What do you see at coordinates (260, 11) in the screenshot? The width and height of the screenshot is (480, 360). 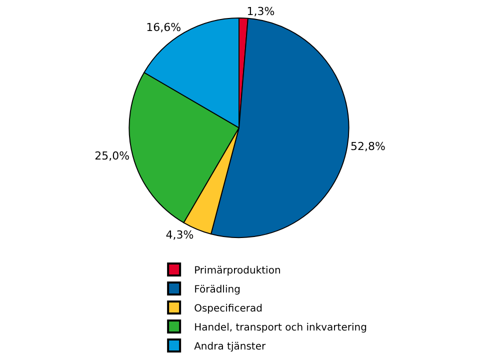 I see `data-label: 1,3%` at bounding box center [260, 11].